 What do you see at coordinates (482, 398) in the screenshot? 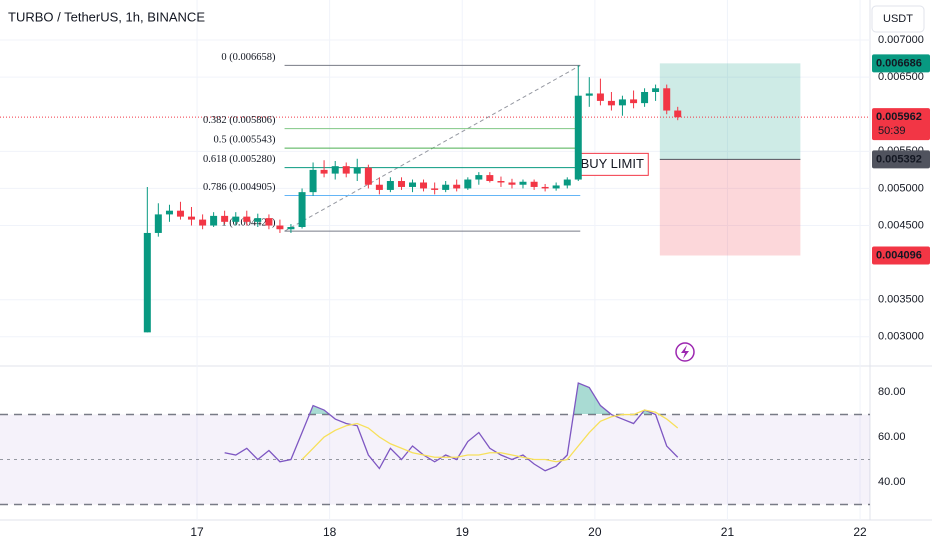
I see `overbought-fill` at bounding box center [482, 398].